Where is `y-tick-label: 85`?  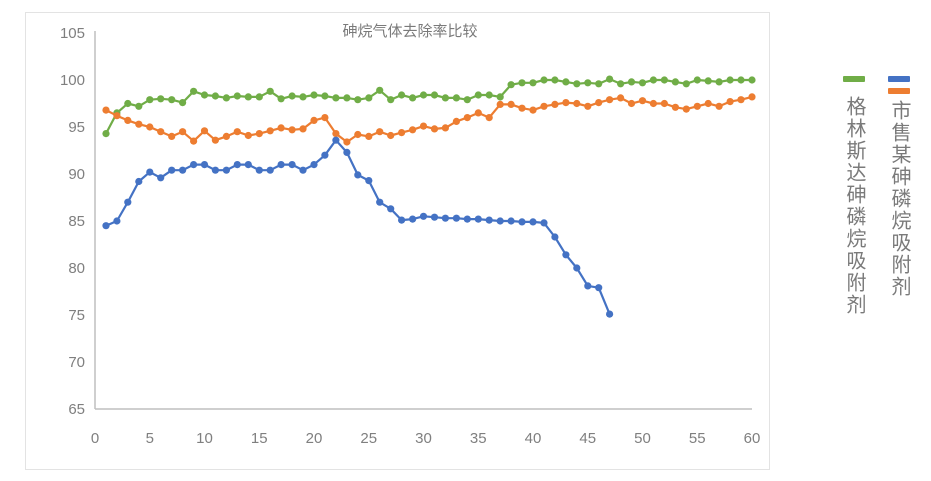
y-tick-label: 85 is located at coordinates (76, 221).